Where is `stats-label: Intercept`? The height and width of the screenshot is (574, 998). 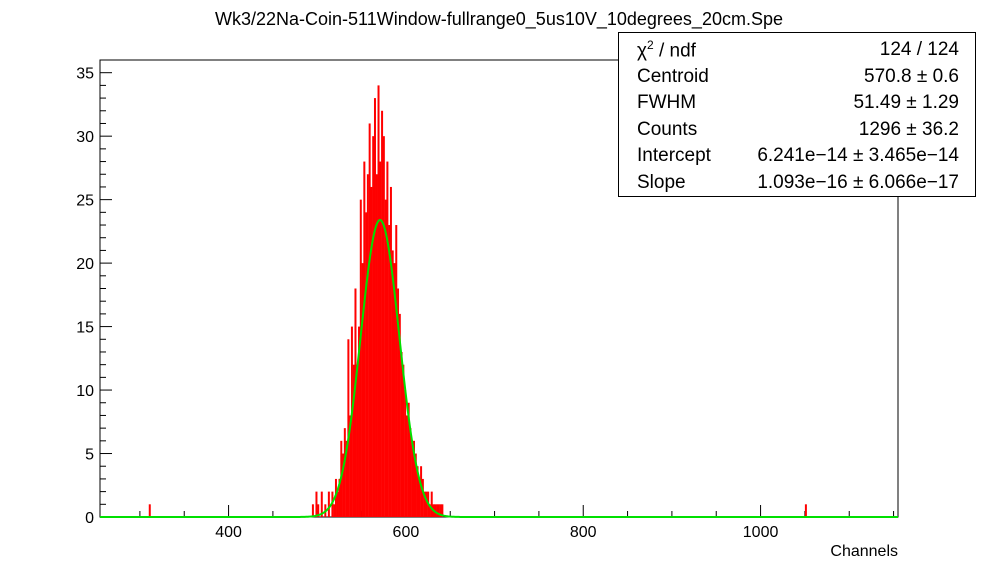 stats-label: Intercept is located at coordinates (674, 155).